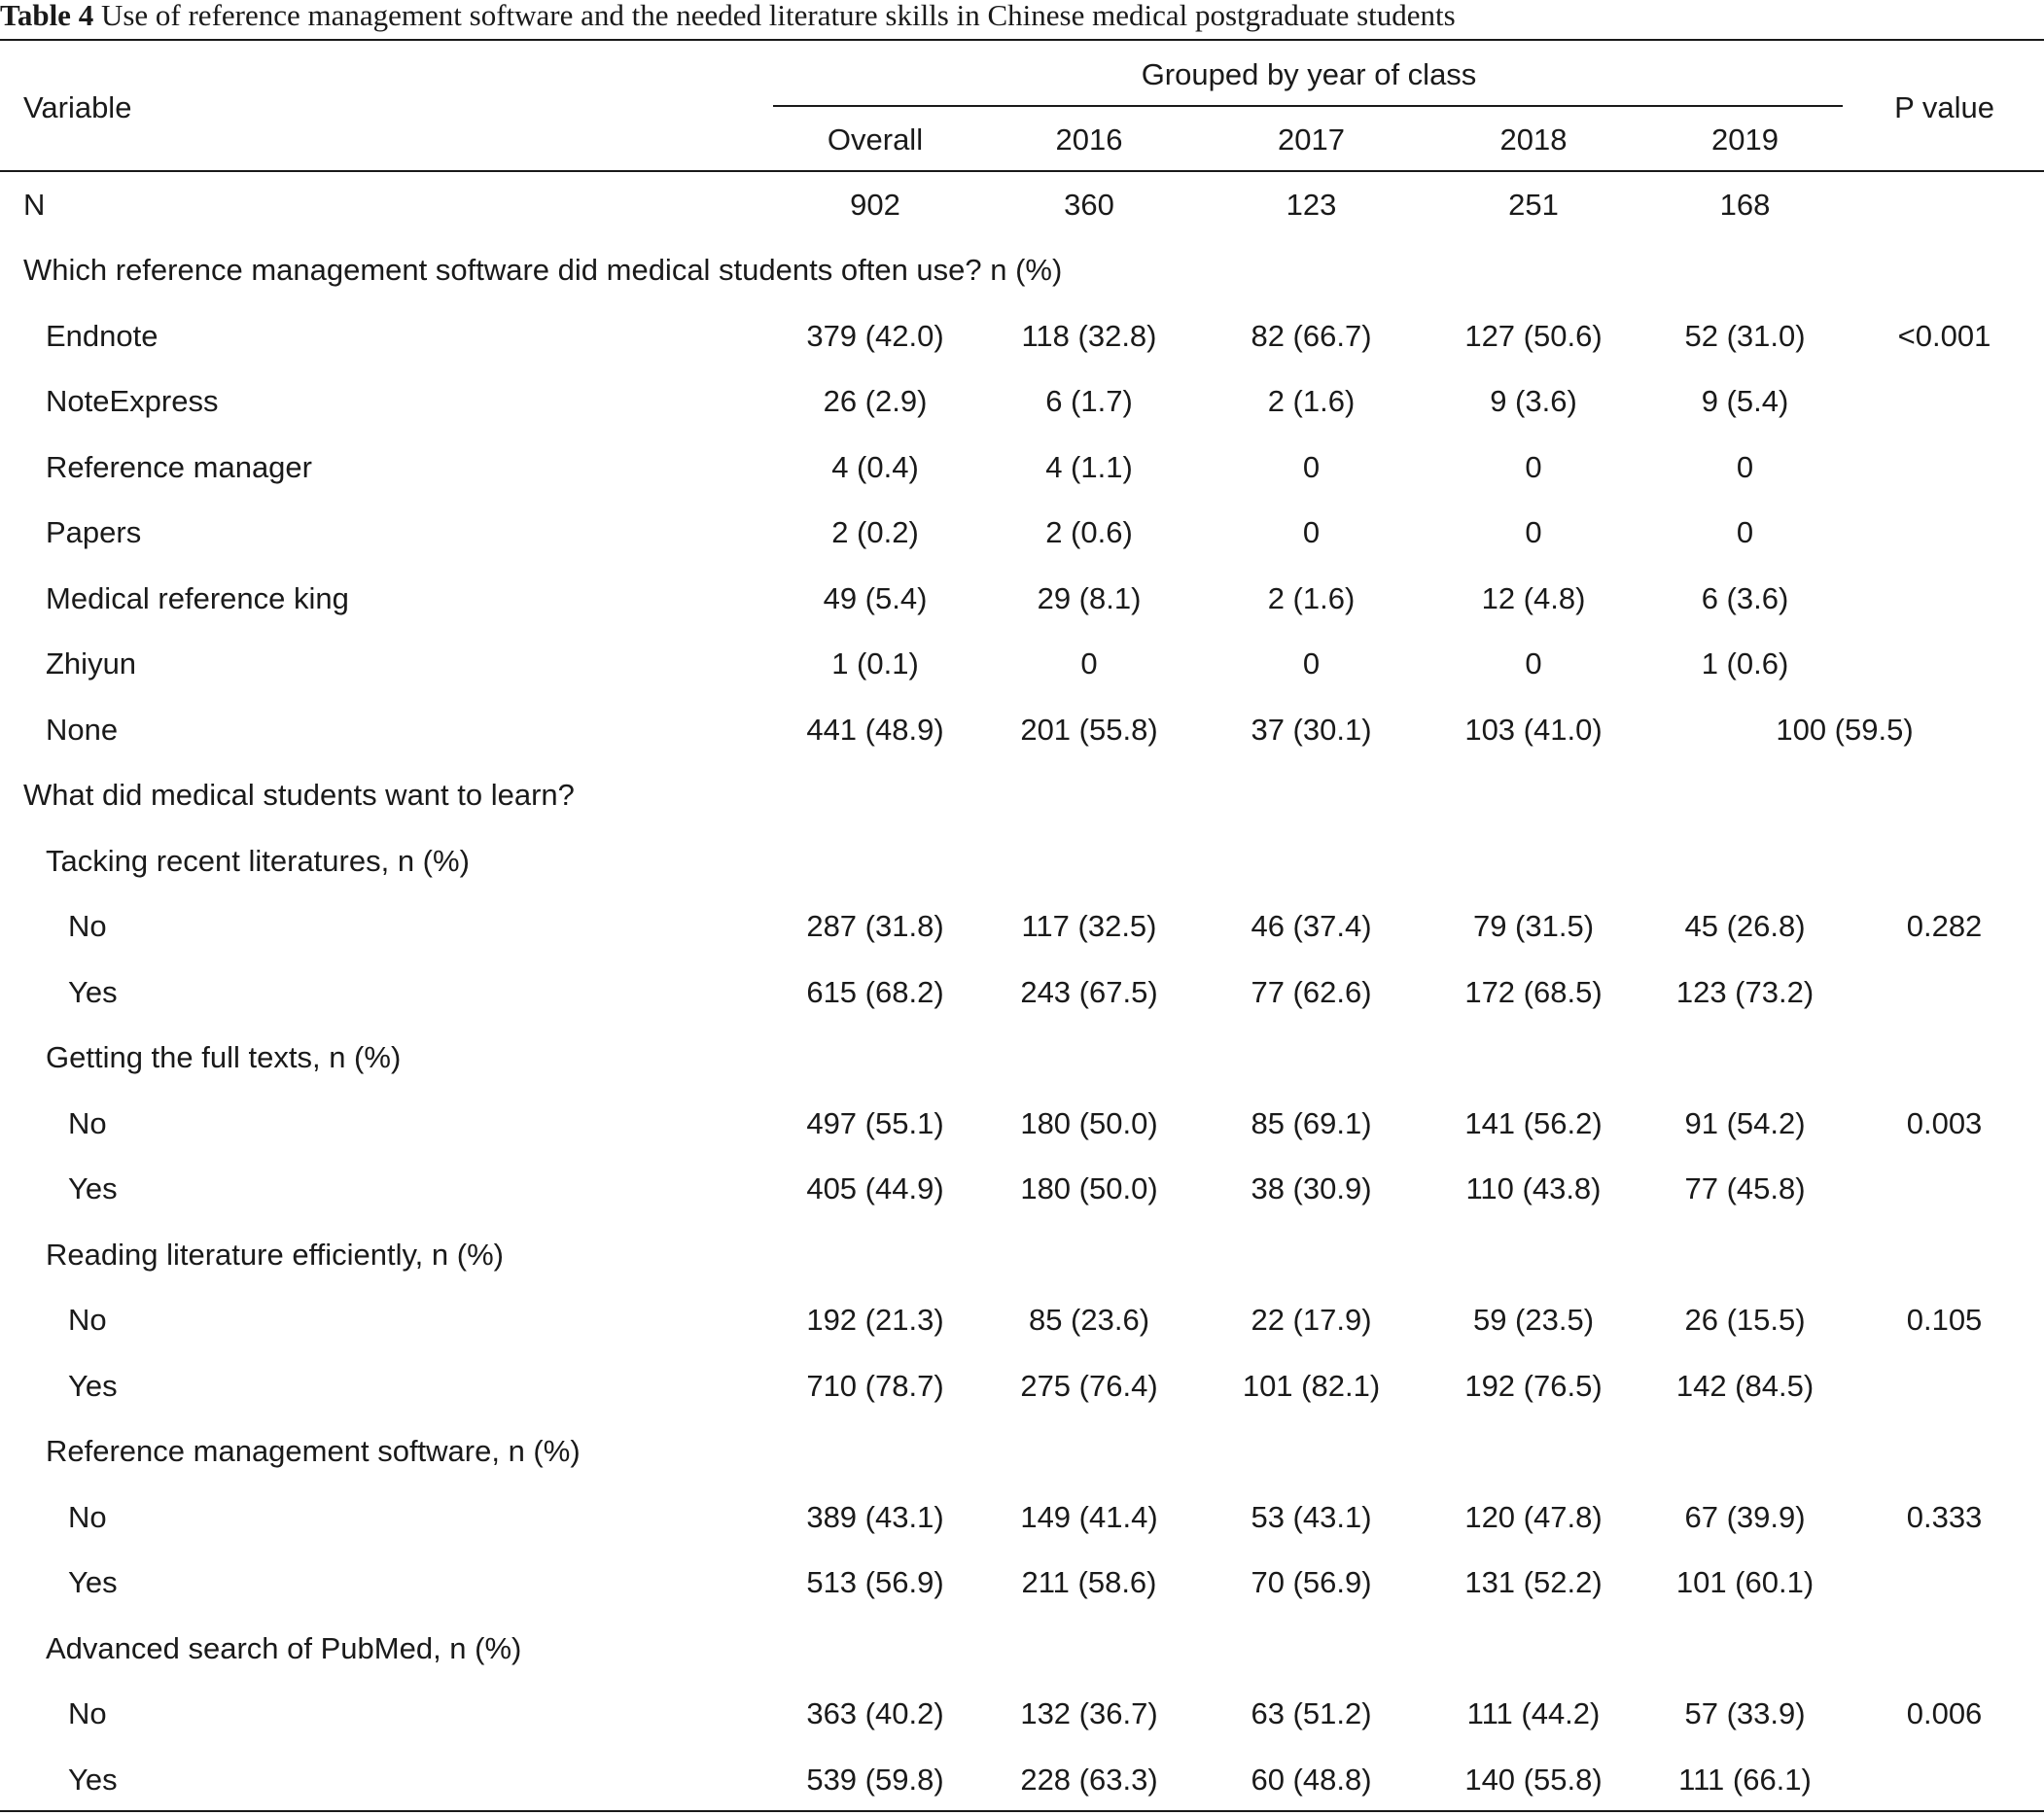  I want to click on bottom-rule, so click(1022, 1811).